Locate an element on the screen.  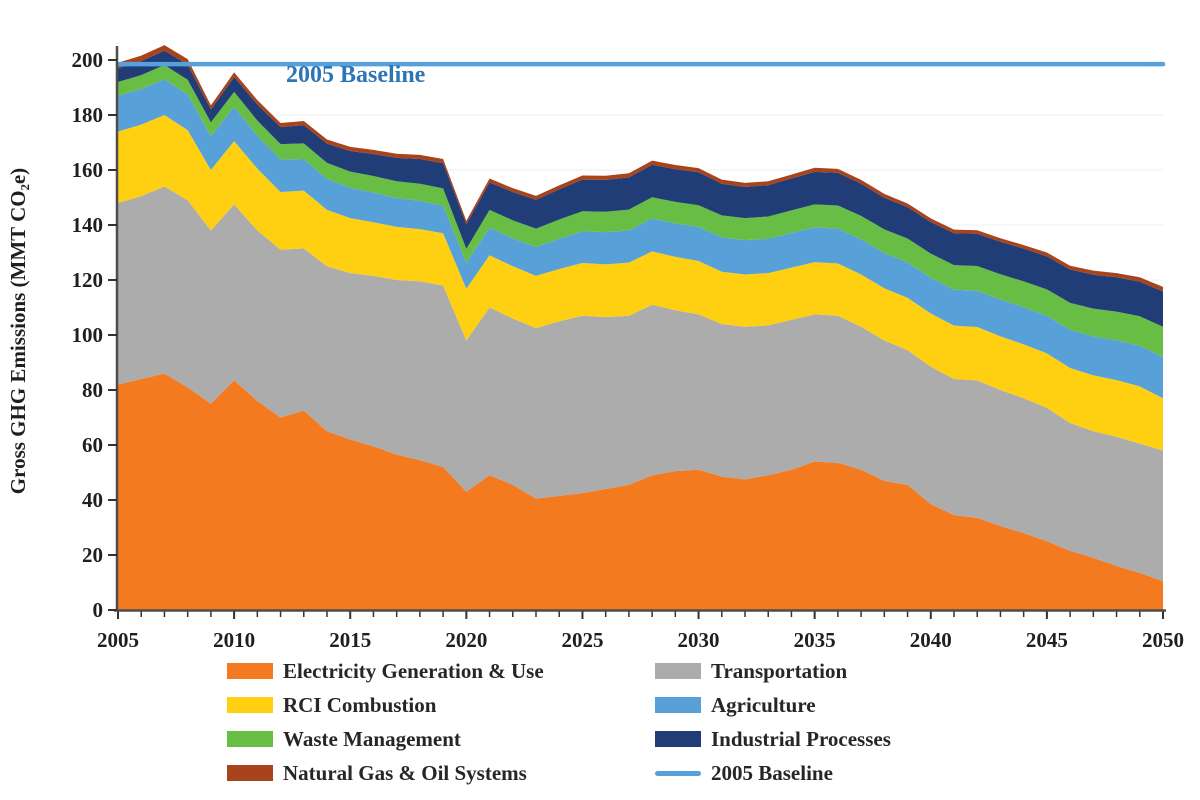
x-tick-label-2010: 2010 is located at coordinates (234, 640).